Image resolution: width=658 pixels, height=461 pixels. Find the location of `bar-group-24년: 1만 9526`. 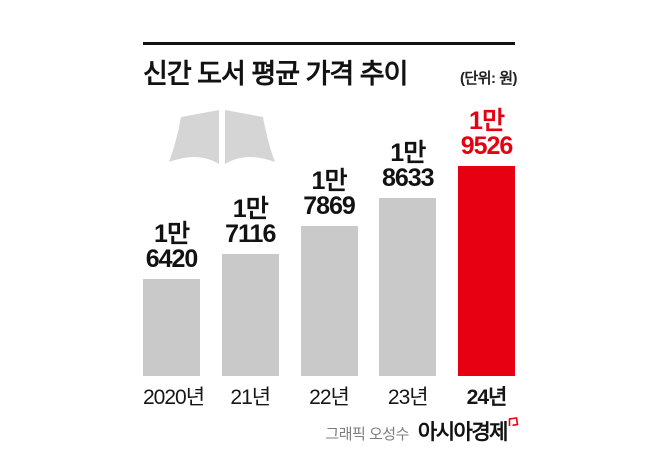

bar-group-24년: 1만 9526 is located at coordinates (486, 242).